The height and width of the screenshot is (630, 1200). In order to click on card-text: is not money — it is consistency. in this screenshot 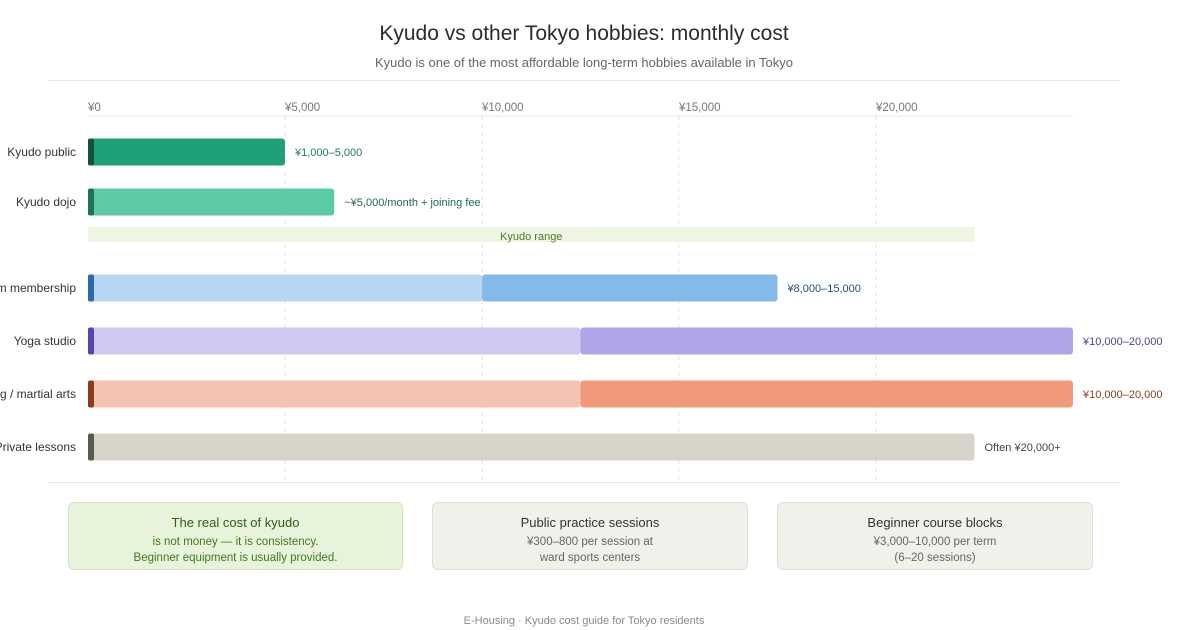, I will do `click(235, 542)`.